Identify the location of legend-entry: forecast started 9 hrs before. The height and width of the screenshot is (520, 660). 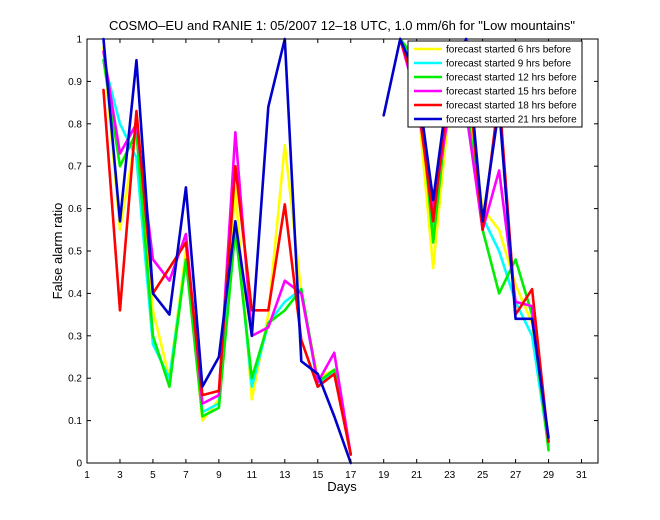
(509, 64).